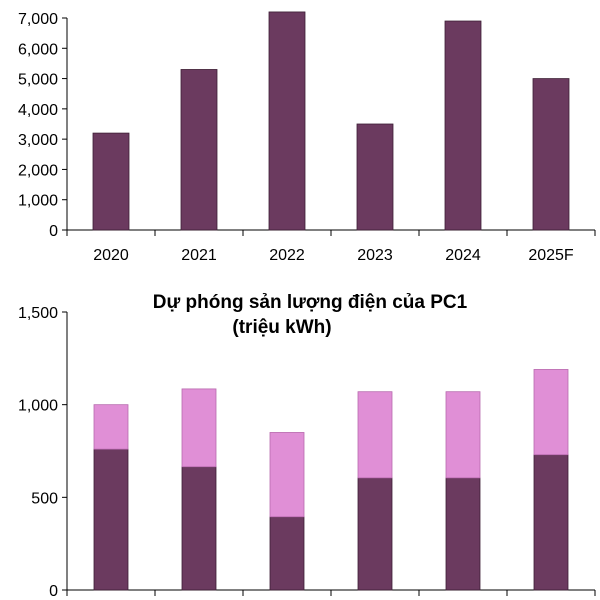 The image size is (600, 600). Describe the element at coordinates (38, 49) in the screenshot. I see `y-tick-label: 6,000` at that location.